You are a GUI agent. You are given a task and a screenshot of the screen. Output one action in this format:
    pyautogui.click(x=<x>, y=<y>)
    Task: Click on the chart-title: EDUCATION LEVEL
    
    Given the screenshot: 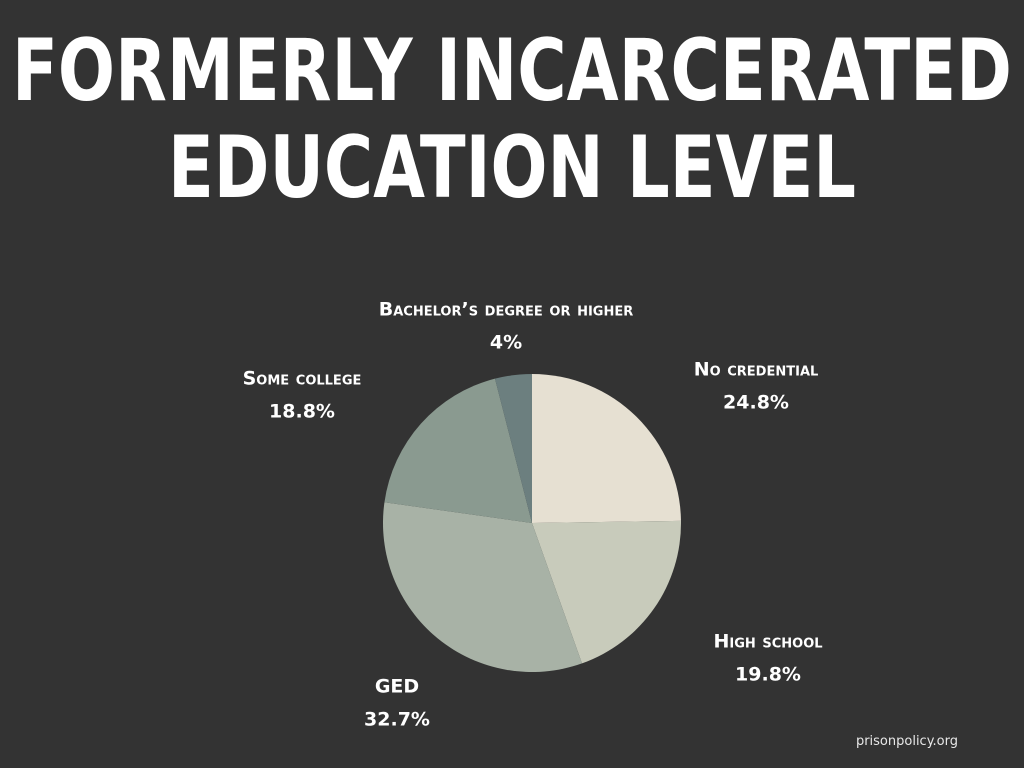 What is the action you would take?
    pyautogui.click(x=512, y=168)
    